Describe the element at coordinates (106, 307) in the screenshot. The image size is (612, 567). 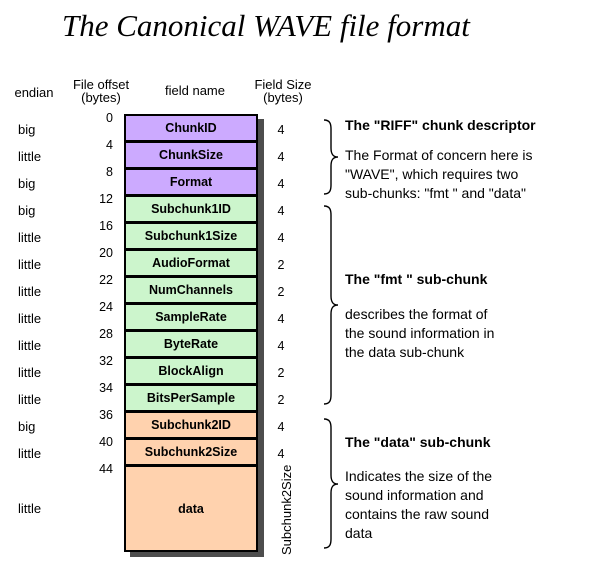
I see `byte-offset-label: 24` at that location.